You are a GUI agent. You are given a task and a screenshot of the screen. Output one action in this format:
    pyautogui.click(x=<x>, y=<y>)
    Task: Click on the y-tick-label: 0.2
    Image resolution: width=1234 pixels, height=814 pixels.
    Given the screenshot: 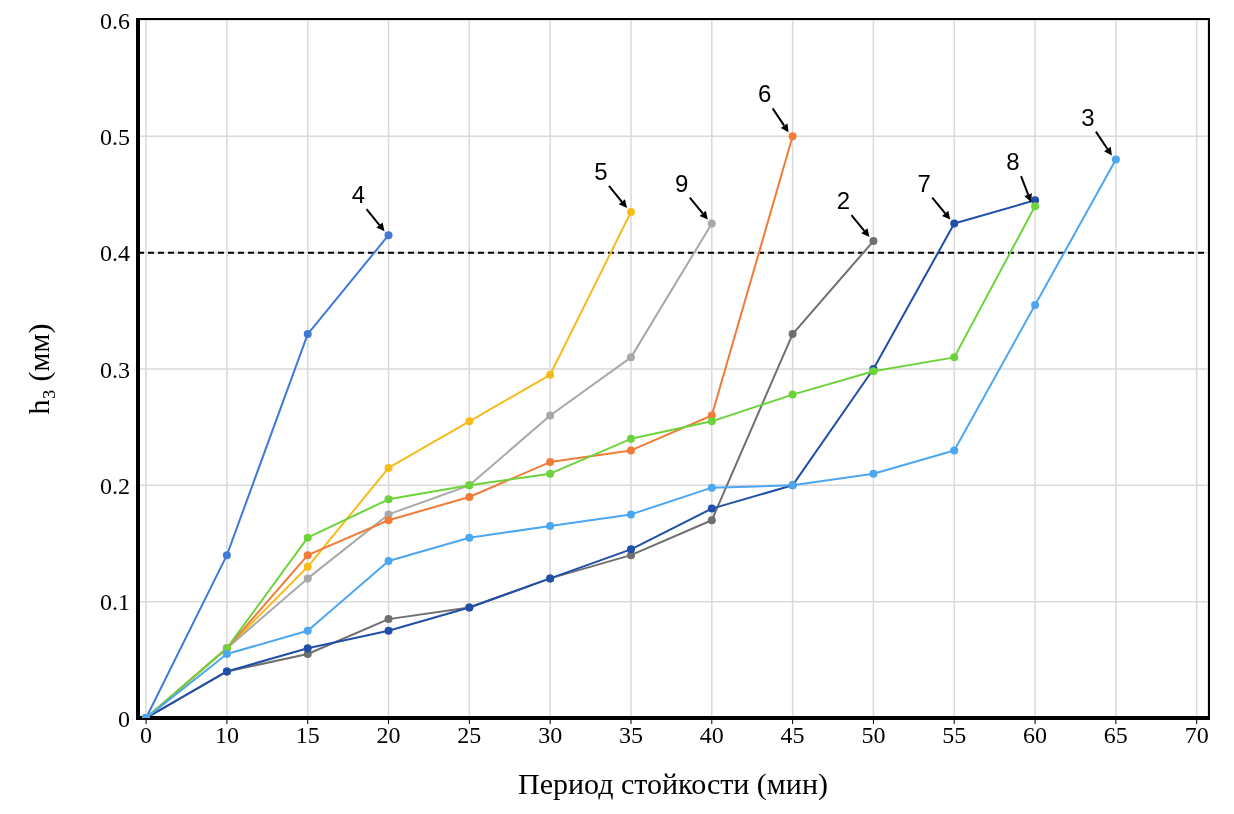 What is the action you would take?
    pyautogui.click(x=115, y=485)
    